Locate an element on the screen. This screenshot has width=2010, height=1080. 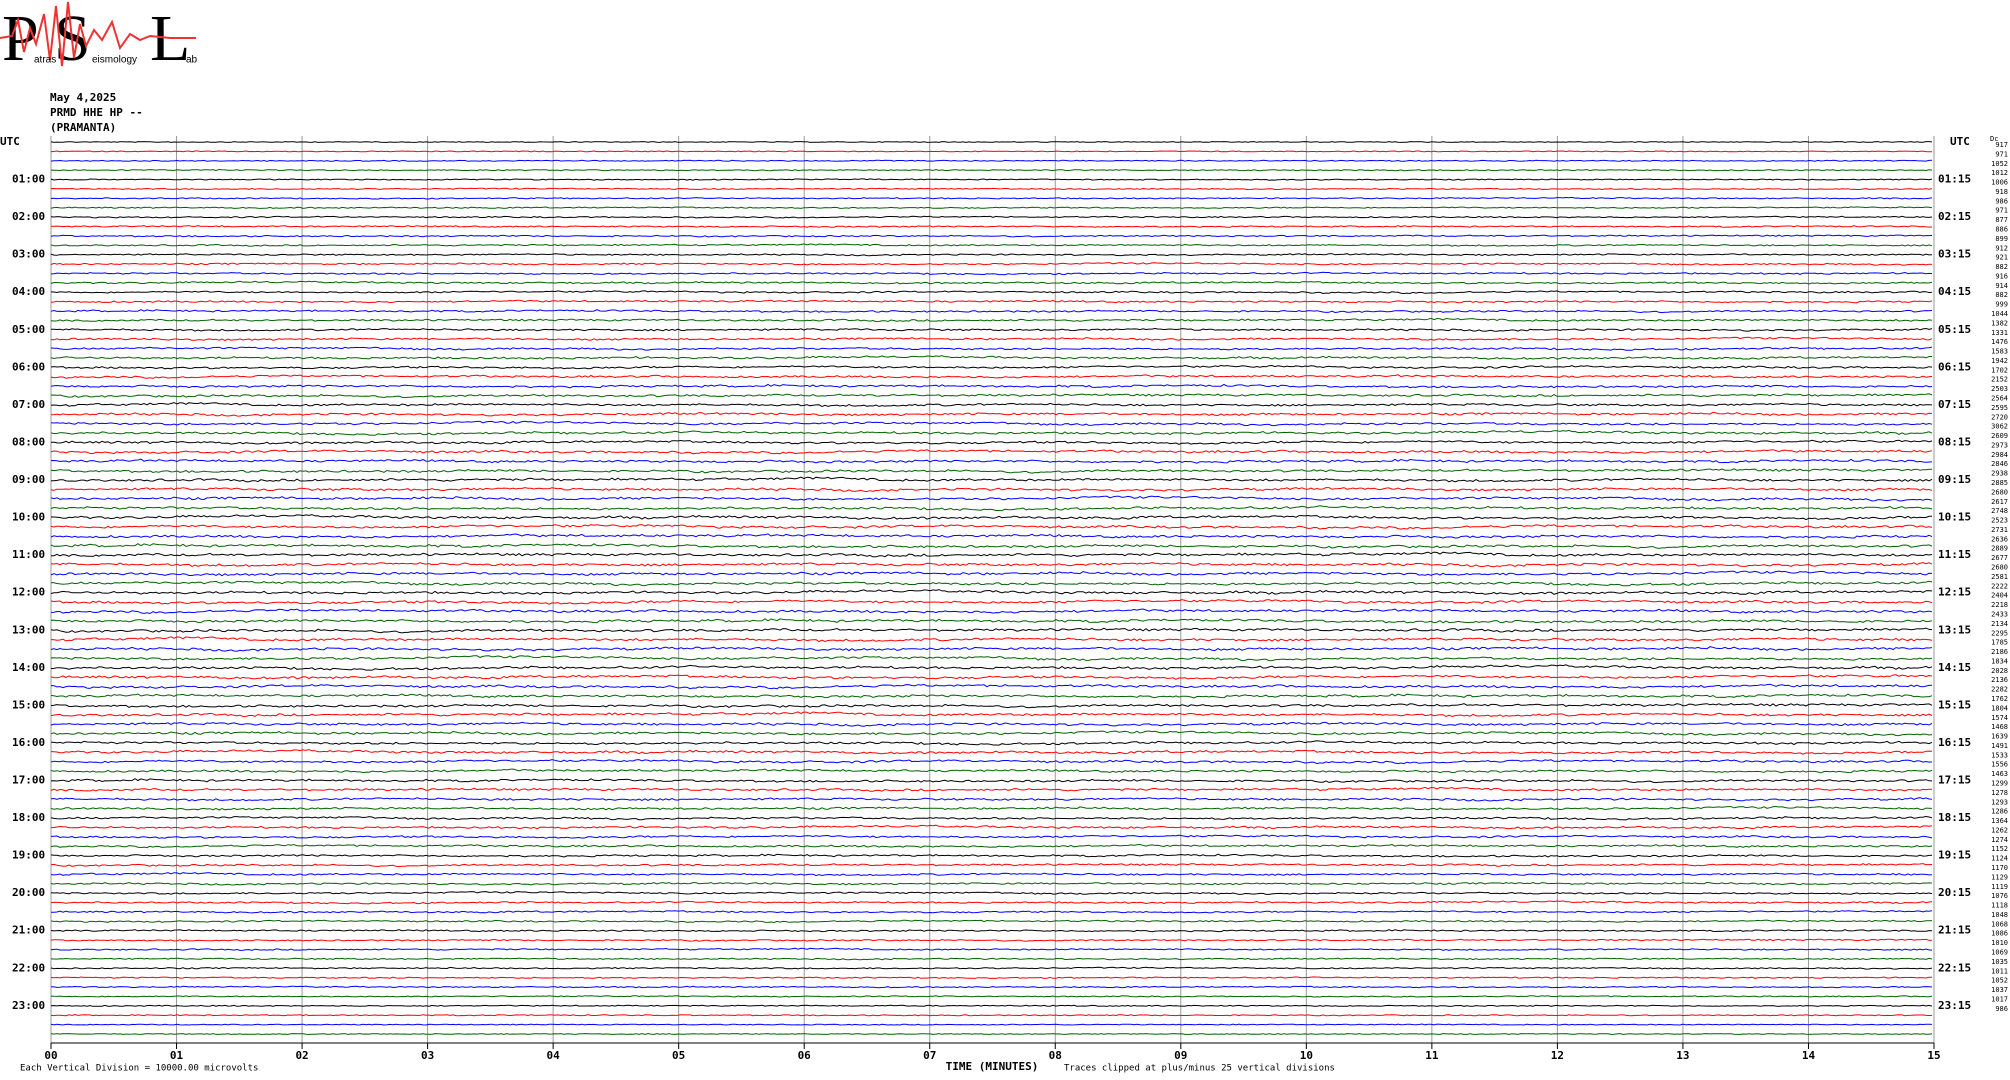
trace-label: 1942 is located at coordinates (1999, 361).